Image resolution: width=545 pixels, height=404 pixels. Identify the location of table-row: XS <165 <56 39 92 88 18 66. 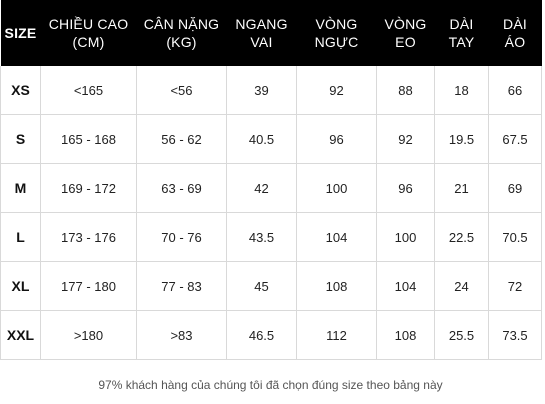
(271, 90).